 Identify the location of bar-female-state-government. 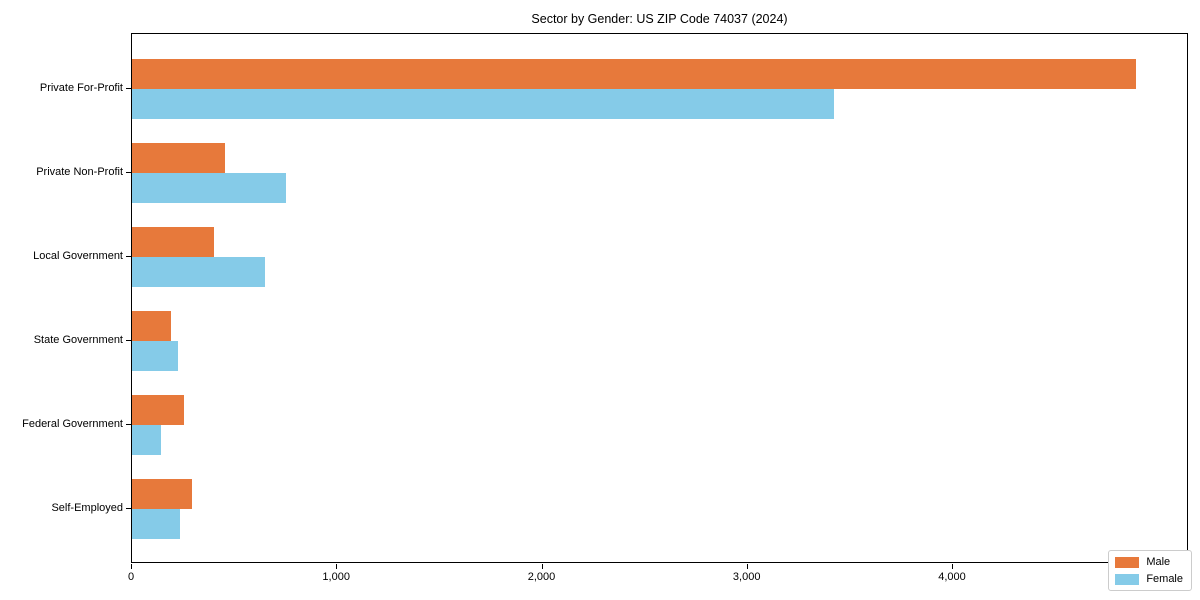
(155, 356).